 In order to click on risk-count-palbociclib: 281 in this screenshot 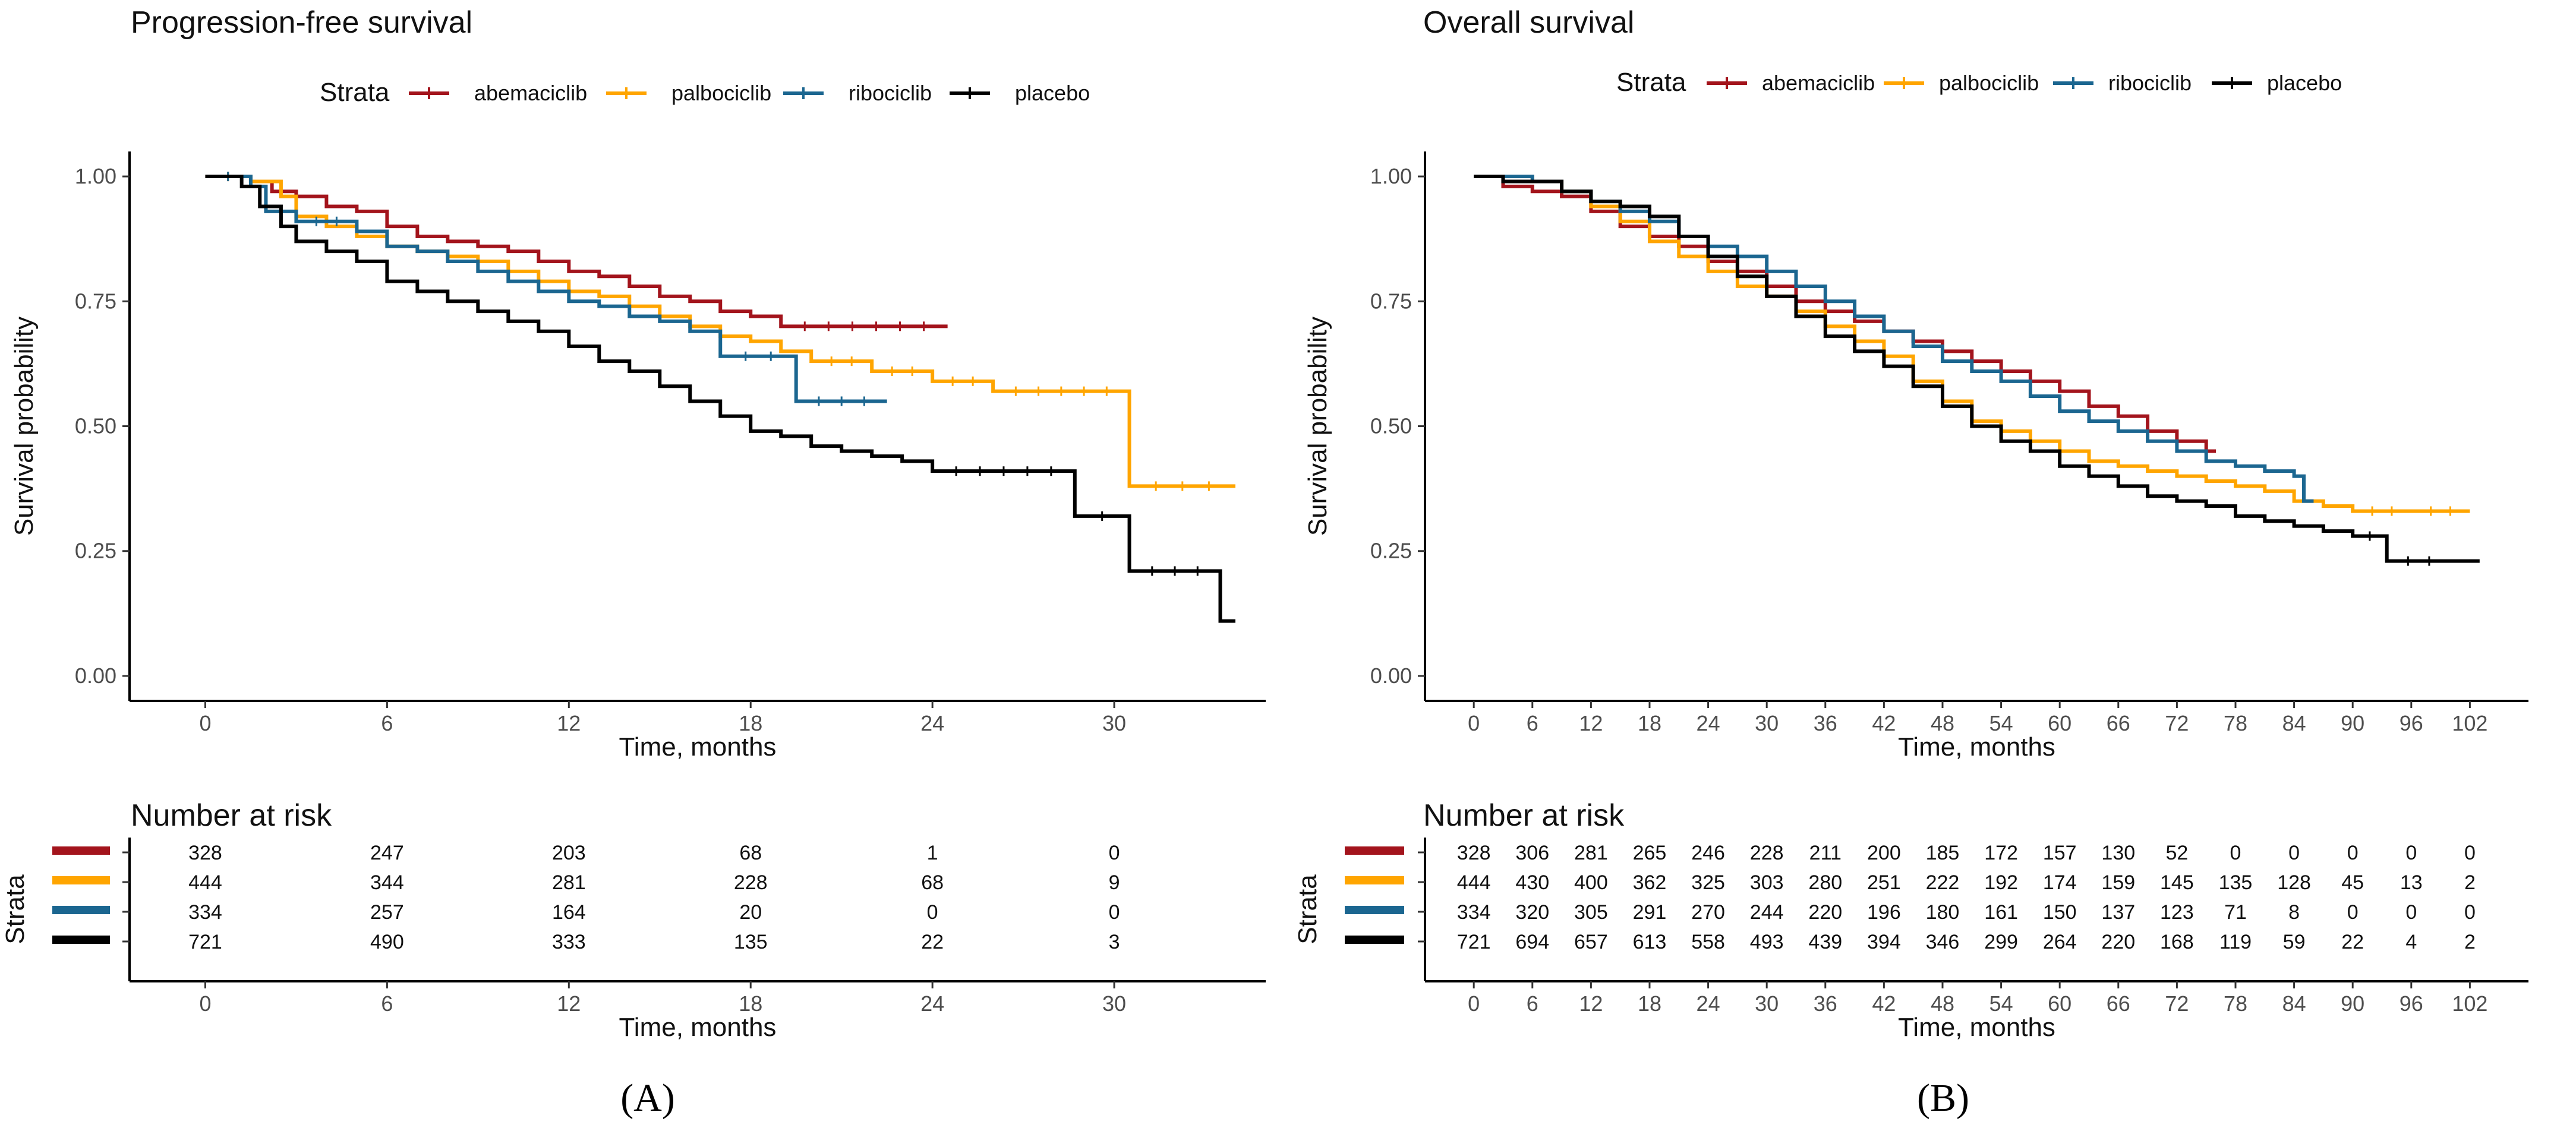, I will do `click(569, 882)`.